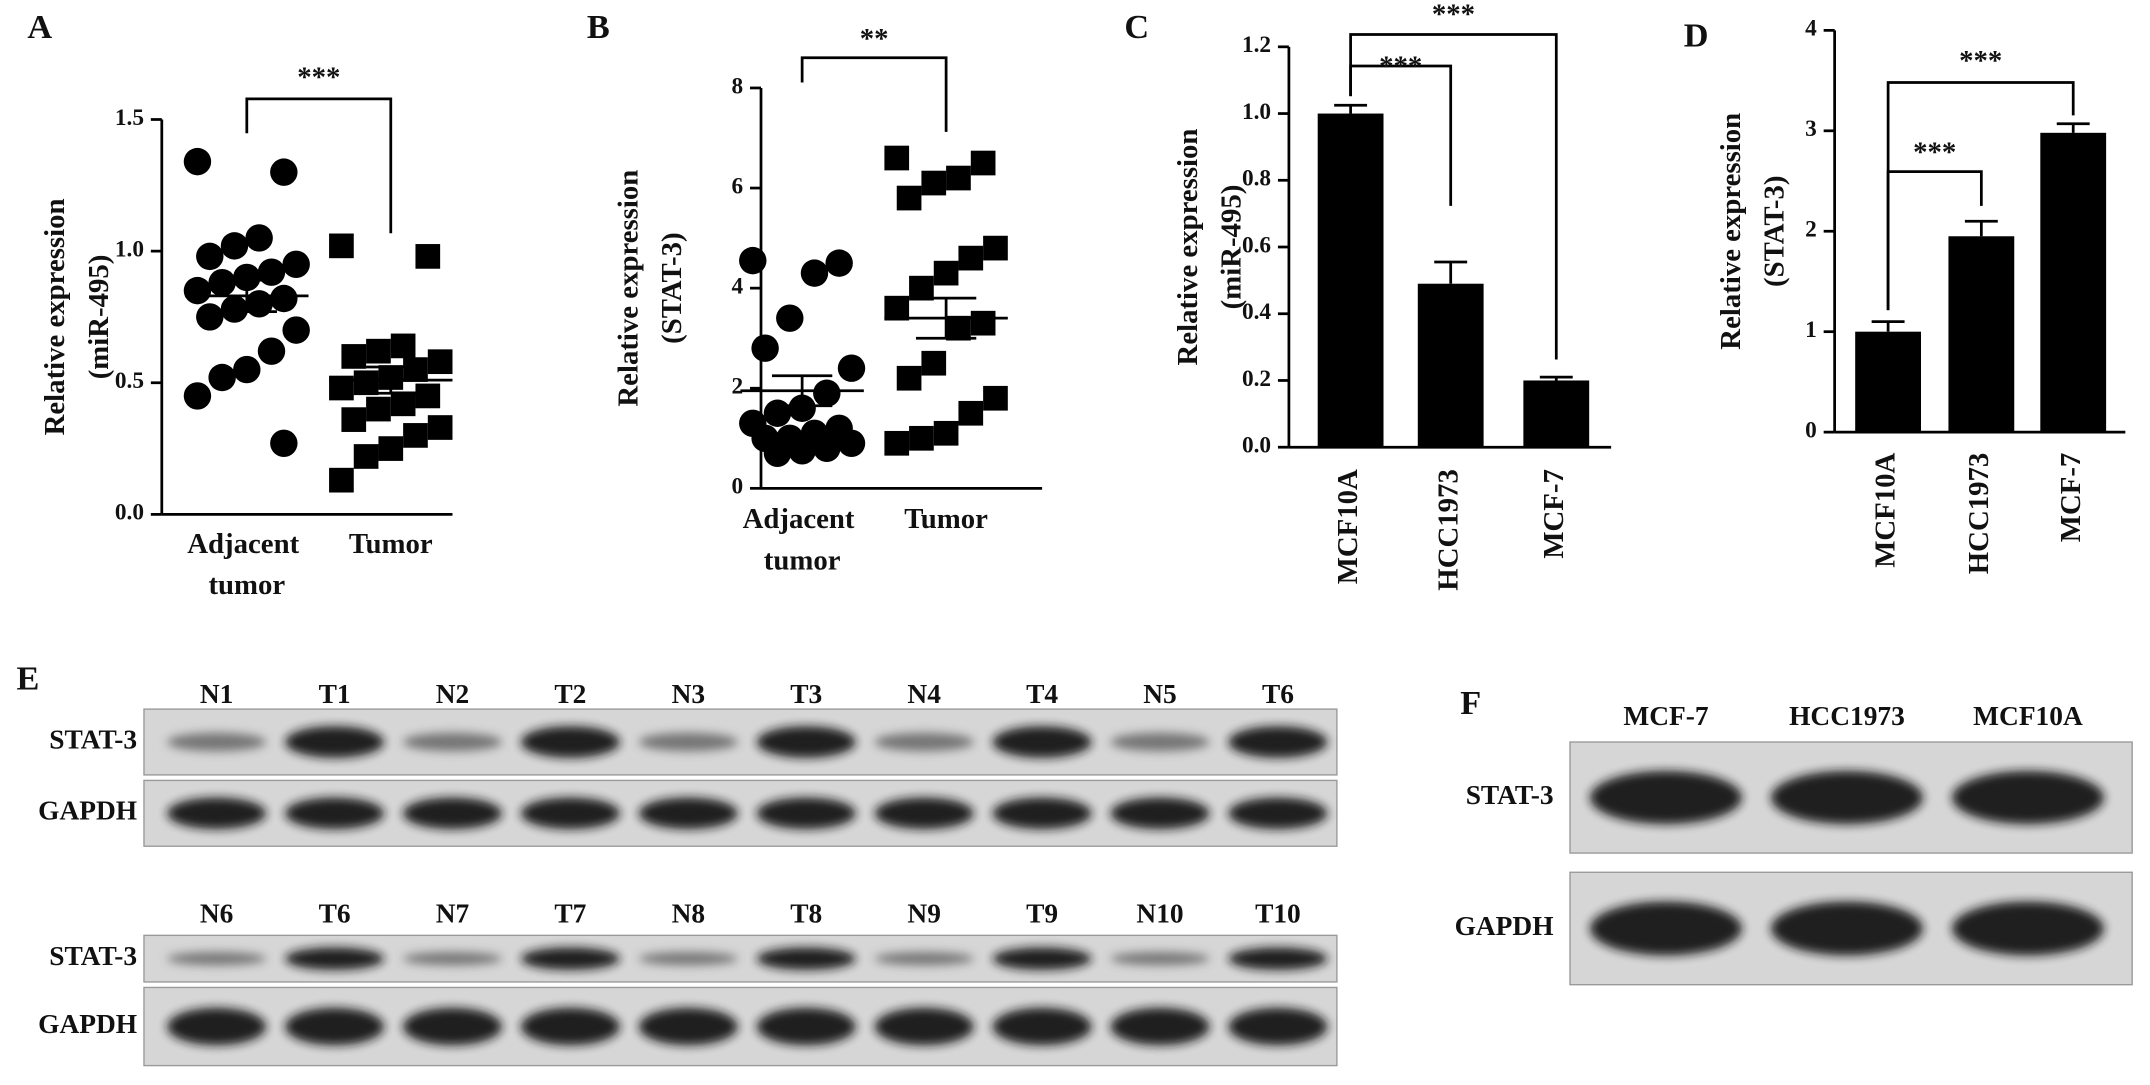 The image size is (2150, 1085). What do you see at coordinates (27, 679) in the screenshot?
I see `panel-letter: E` at bounding box center [27, 679].